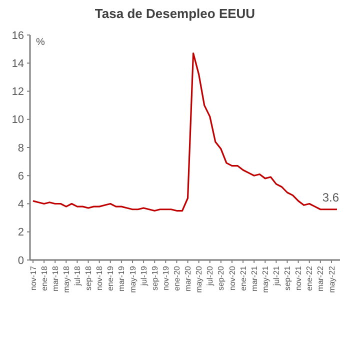  I want to click on x-tick-label: nov-20, so click(232, 277).